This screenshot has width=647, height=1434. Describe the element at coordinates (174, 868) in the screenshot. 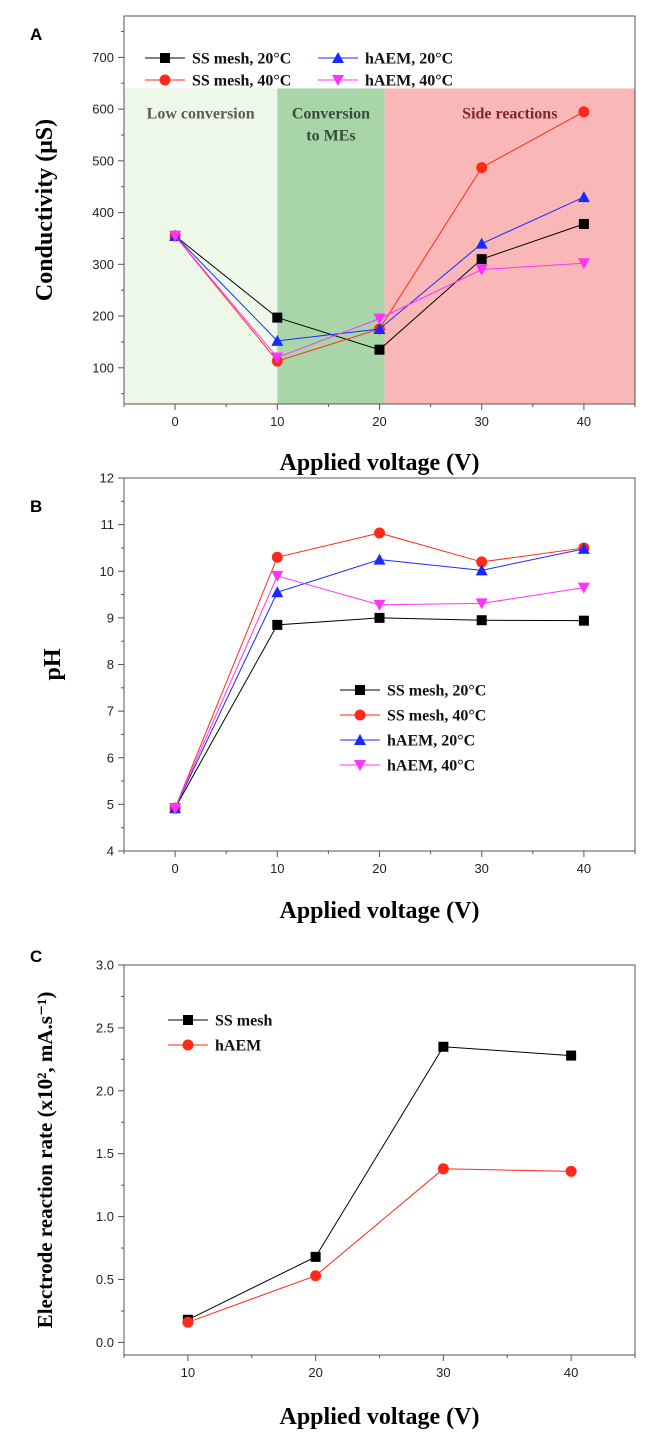

I see `panel-b-x-tick-label: 0` at that location.